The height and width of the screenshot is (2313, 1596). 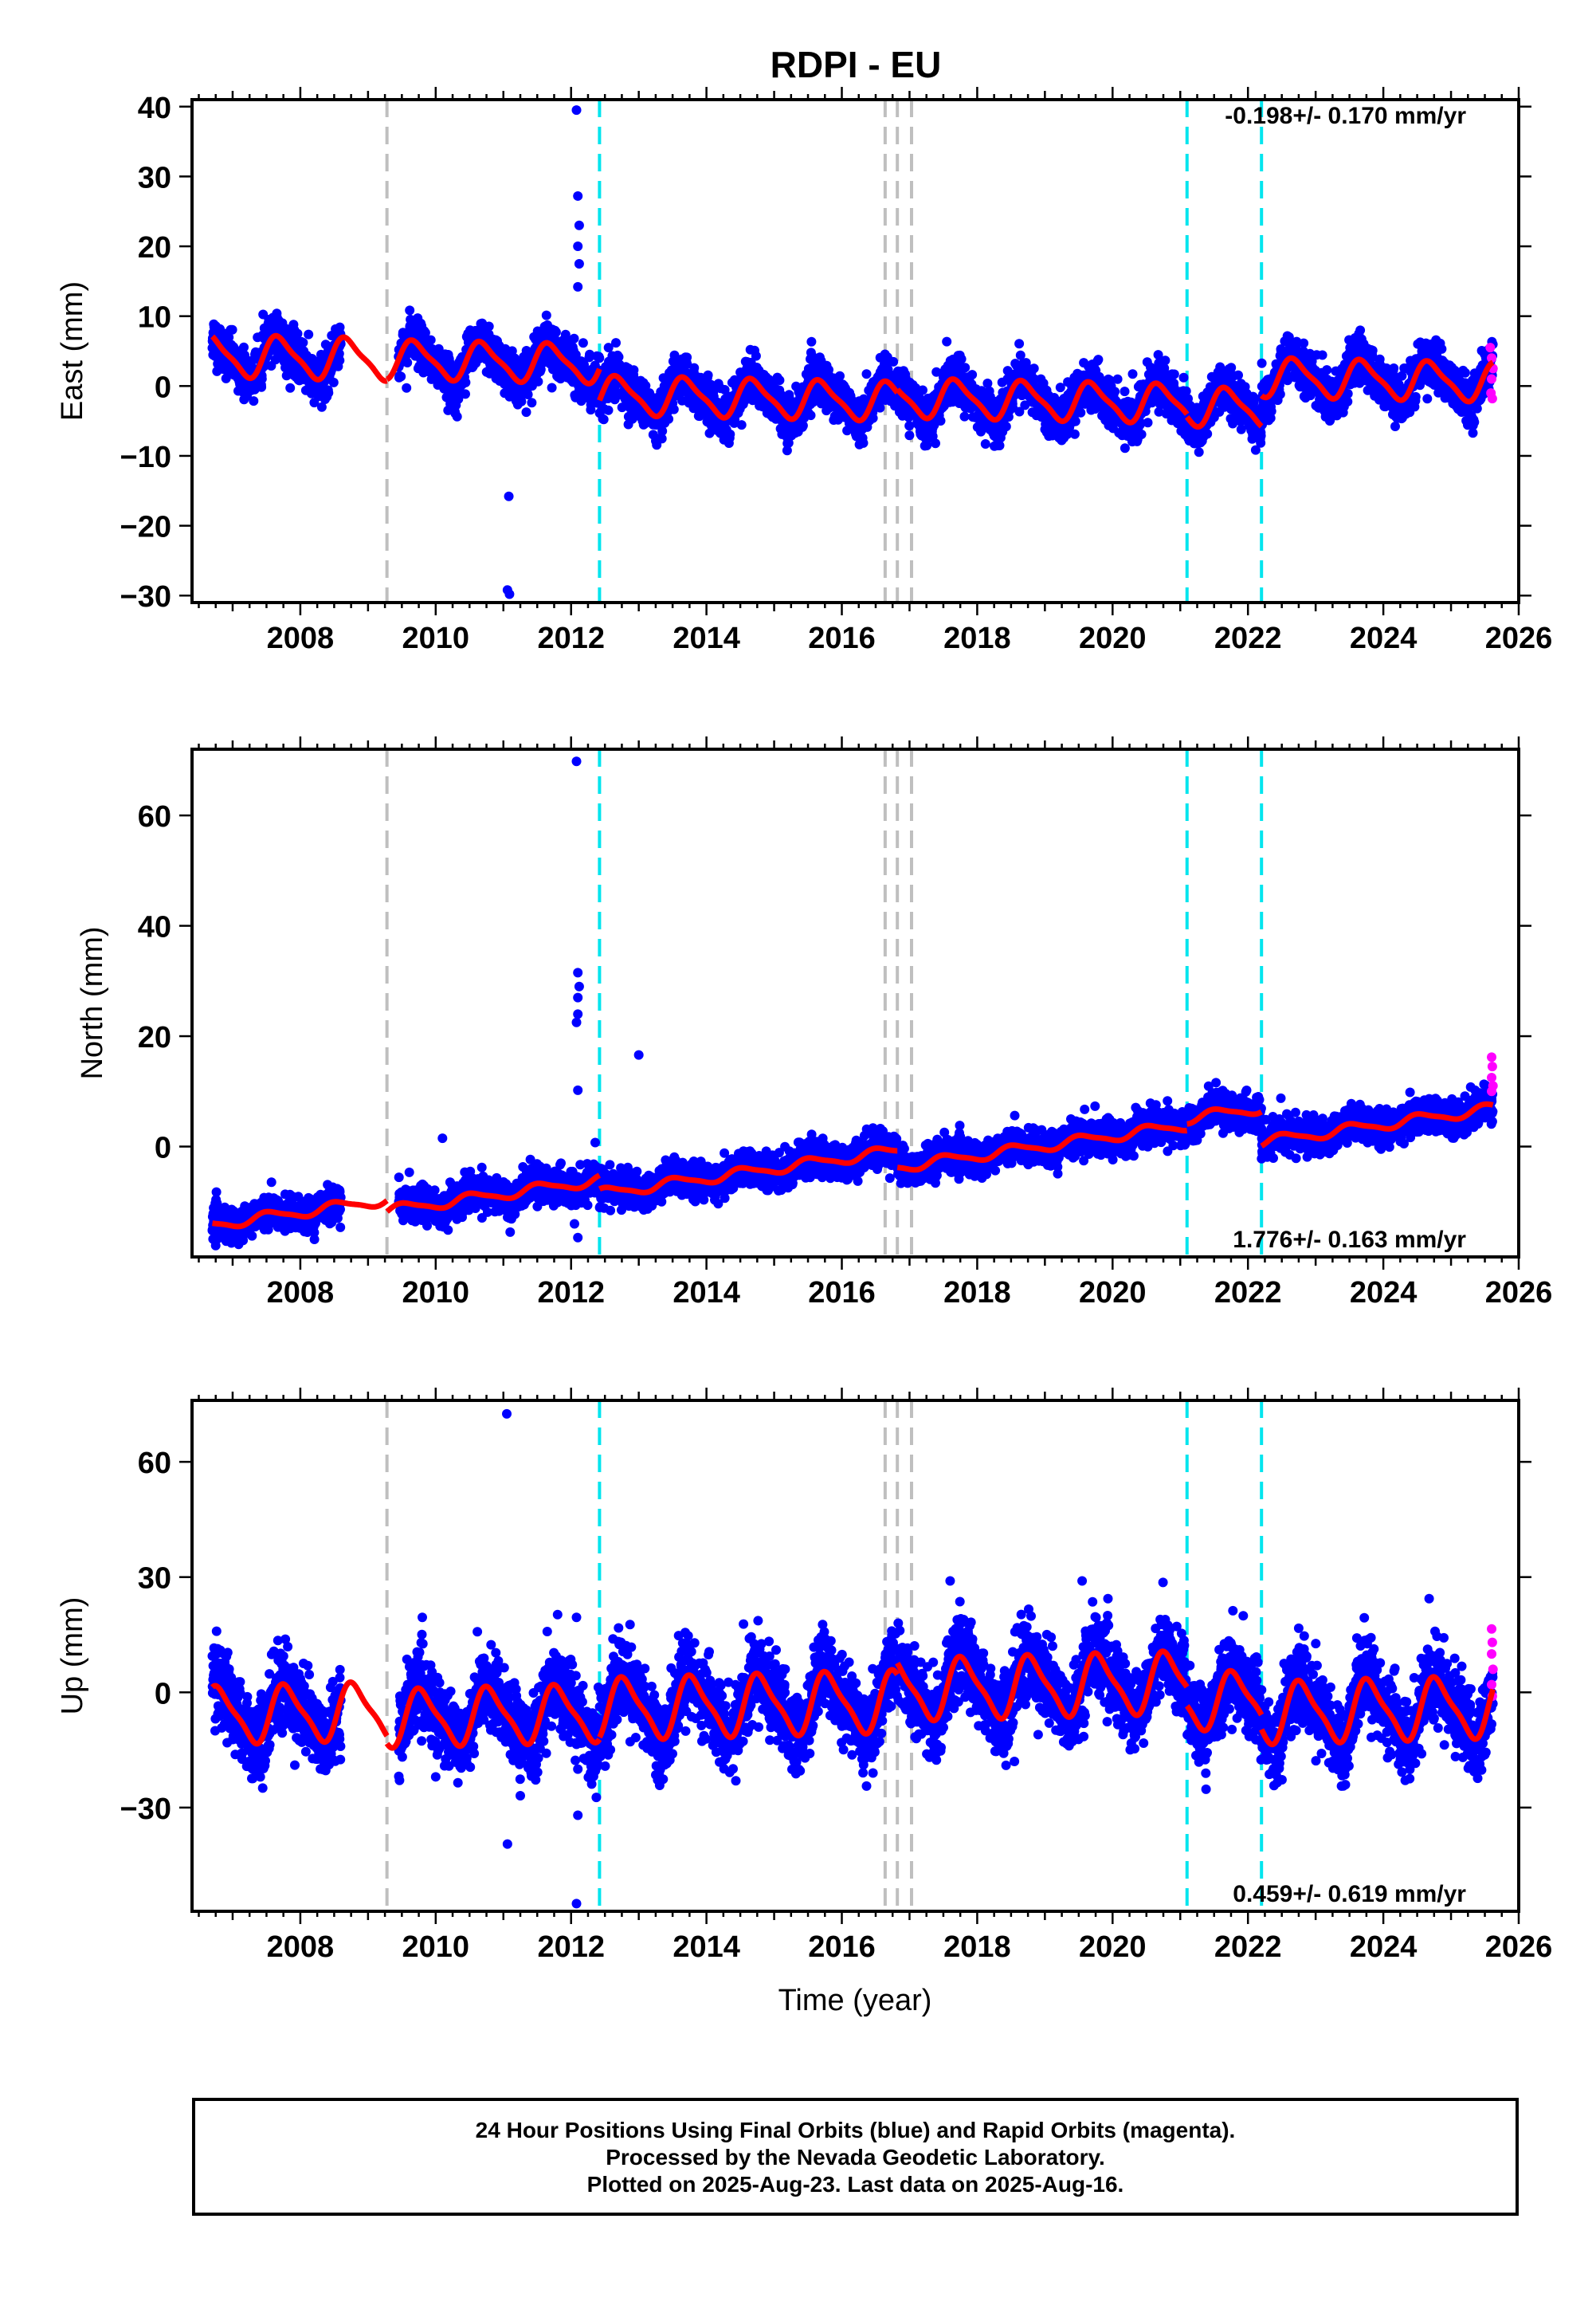 I want to click on chart-title: RDPI - EU, so click(x=857, y=64).